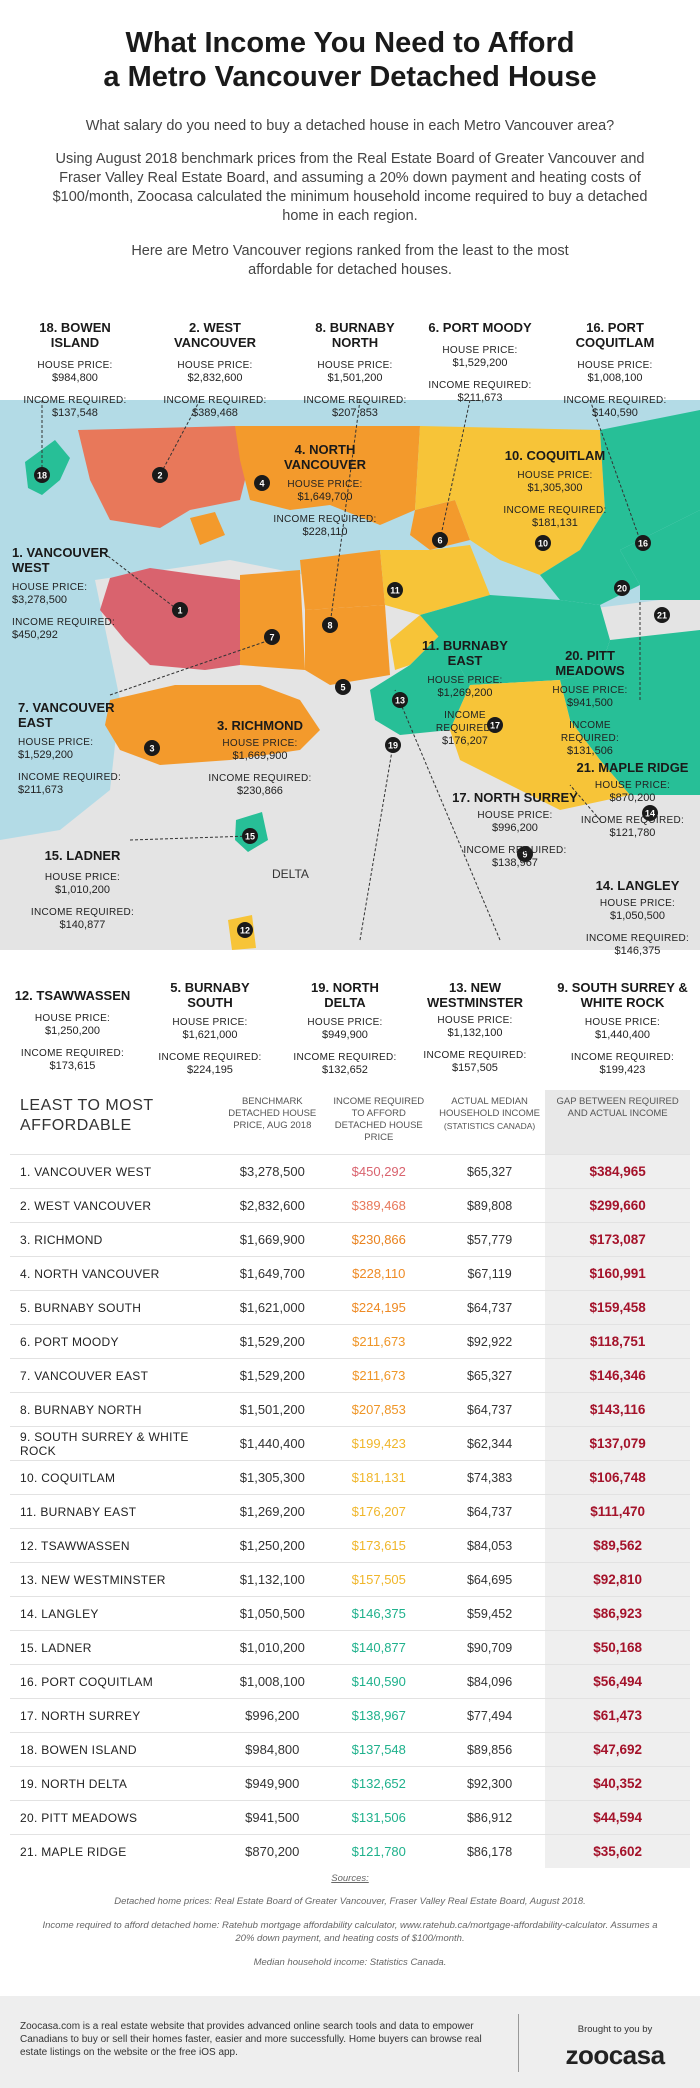 This screenshot has width=700, height=2088. Describe the element at coordinates (378, 1273) in the screenshot. I see `row-income-required: $228,110` at that location.